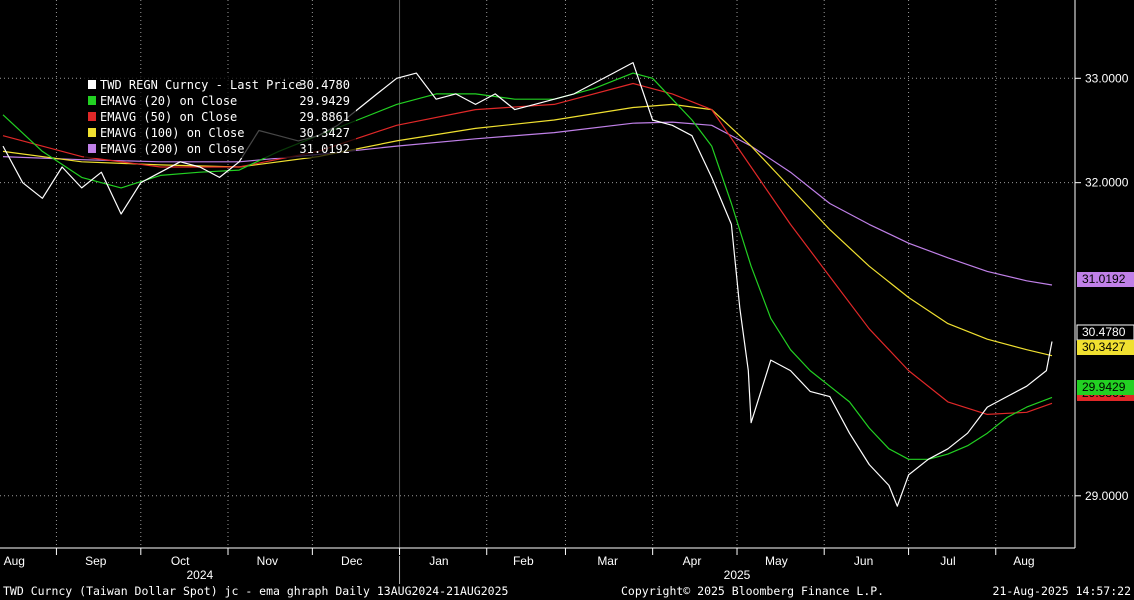 The image size is (1134, 600). I want to click on y-tick-label: 33.0000, so click(1107, 78).